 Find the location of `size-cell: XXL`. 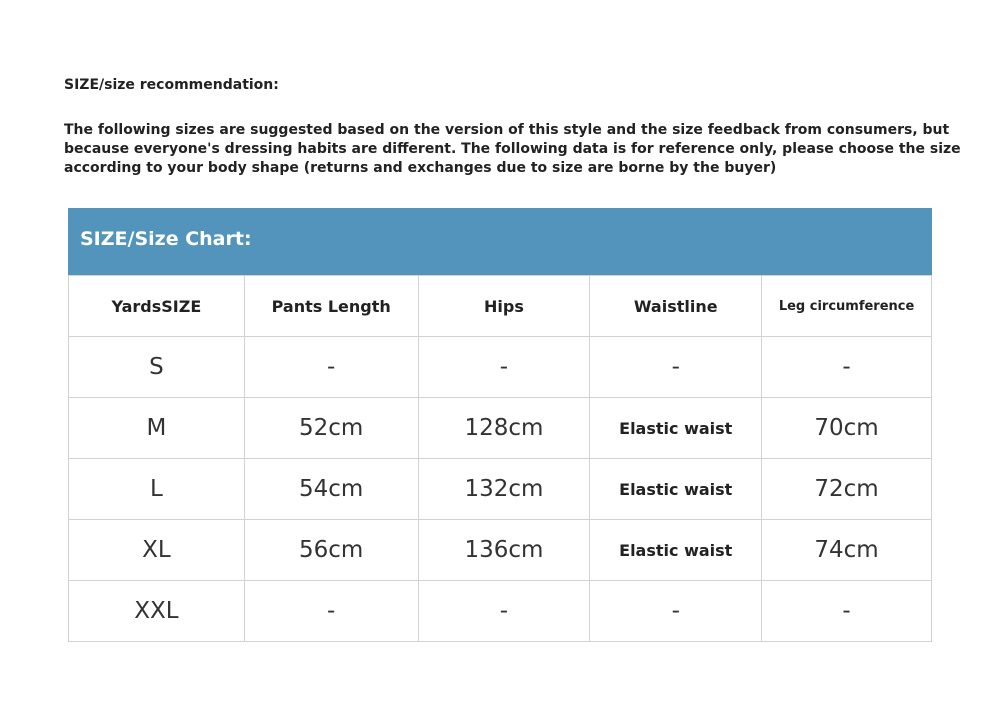

size-cell: XXL is located at coordinates (156, 611).